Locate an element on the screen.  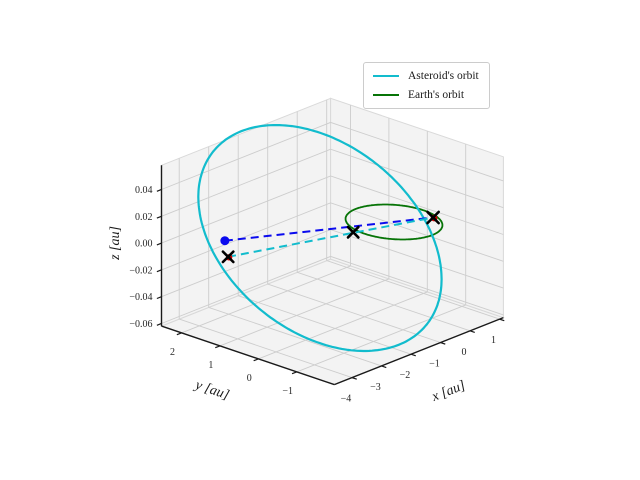
y-tick-label: 1 is located at coordinates (210, 365).